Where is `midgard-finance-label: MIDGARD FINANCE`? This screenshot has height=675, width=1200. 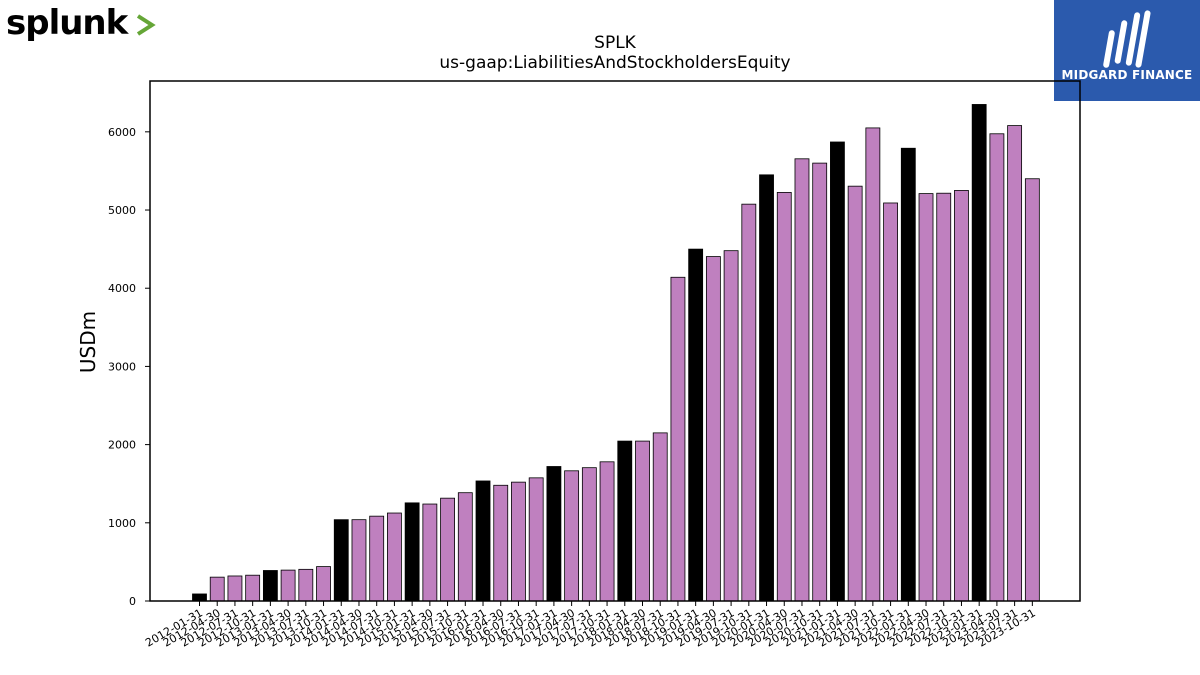 midgard-finance-label: MIDGARD FINANCE is located at coordinates (1127, 75).